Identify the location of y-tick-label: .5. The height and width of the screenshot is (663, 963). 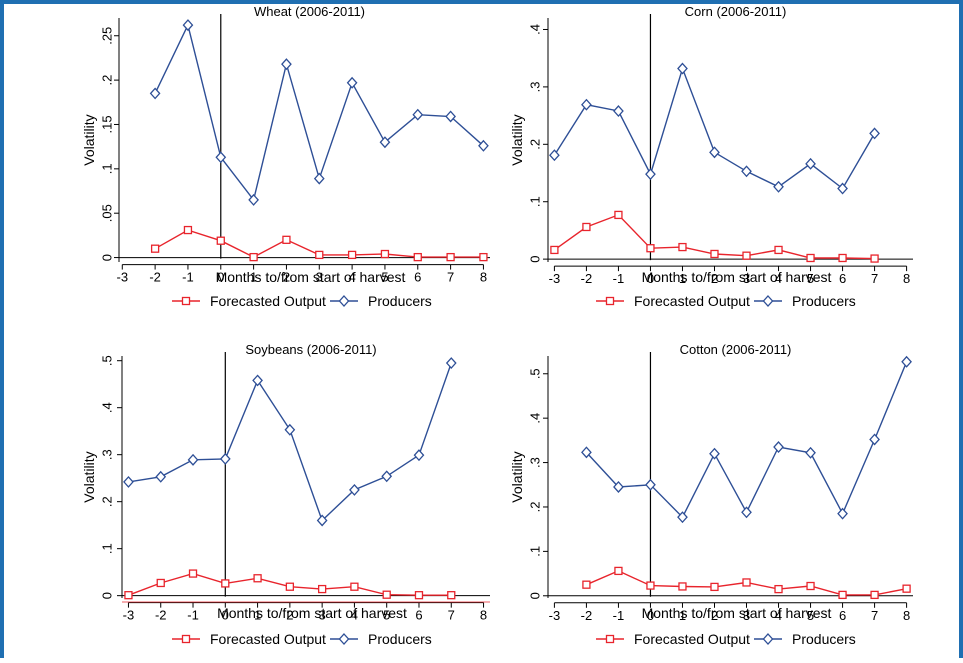
(106, 360).